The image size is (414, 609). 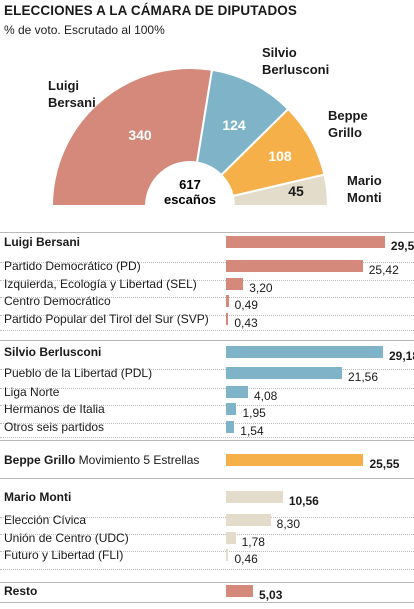 What do you see at coordinates (252, 431) in the screenshot?
I see `value-label: 1,54` at bounding box center [252, 431].